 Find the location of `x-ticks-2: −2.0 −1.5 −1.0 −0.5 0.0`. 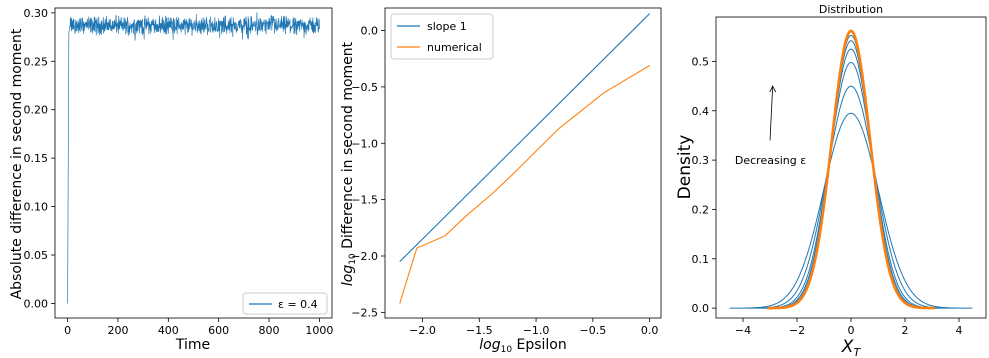

x-ticks-2: −2.0 −1.5 −1.0 −0.5 0.0 is located at coordinates (533, 327).